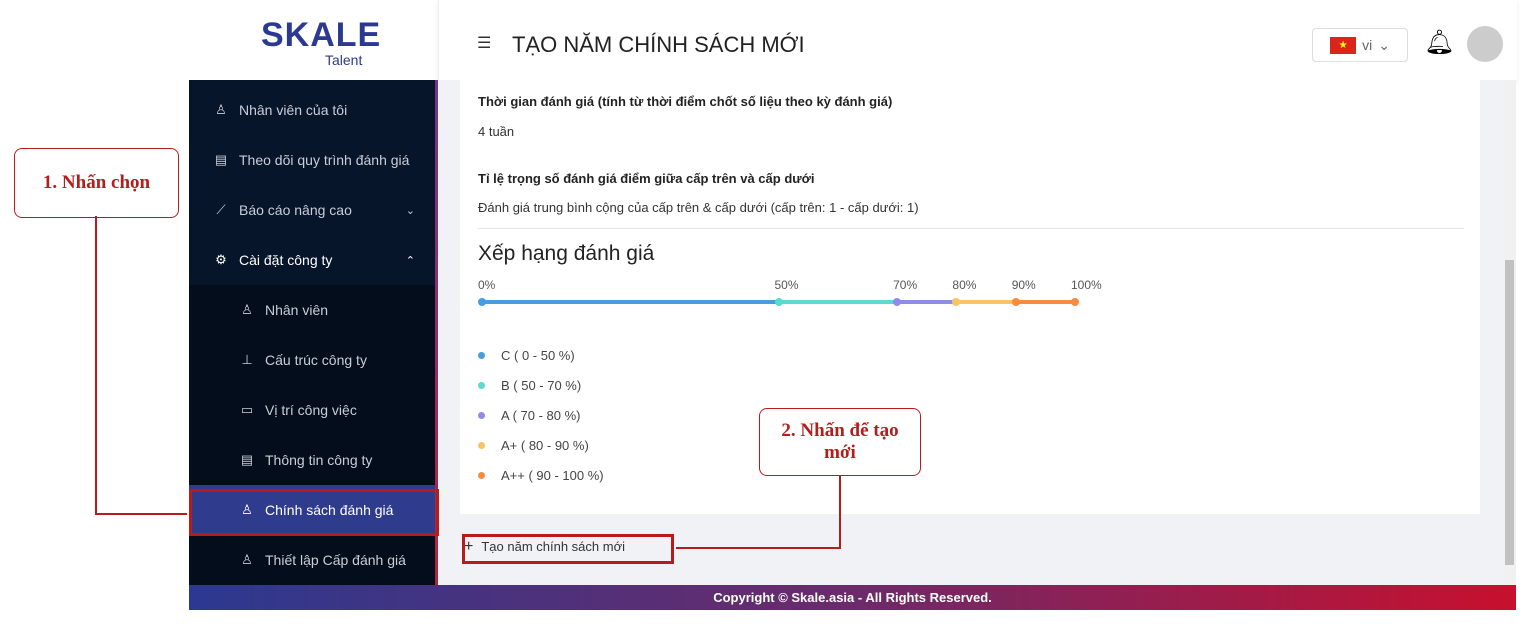  What do you see at coordinates (96, 183) in the screenshot?
I see `annotation-step1: 1. Nhấn chọn` at bounding box center [96, 183].